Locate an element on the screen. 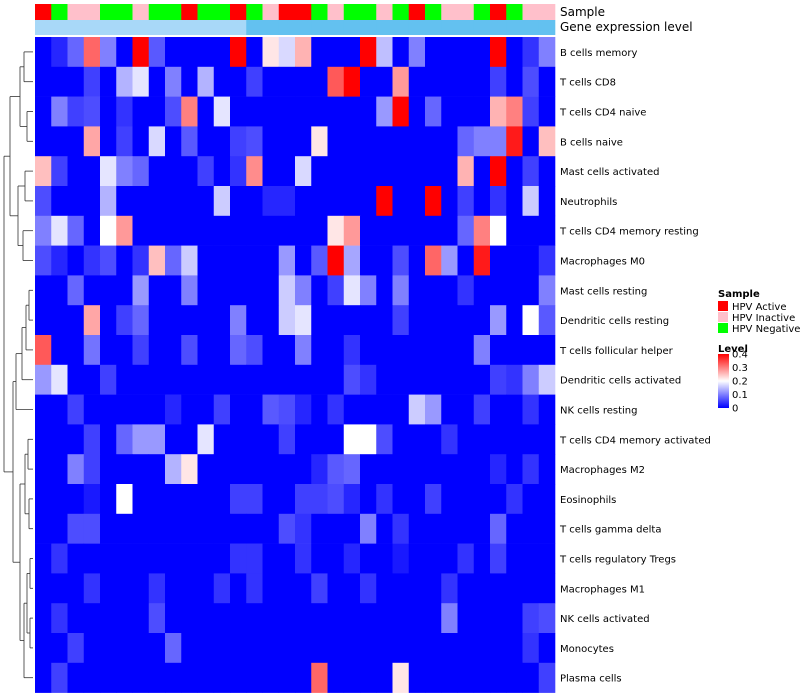  row-label-15: Eosinophils is located at coordinates (588, 500).